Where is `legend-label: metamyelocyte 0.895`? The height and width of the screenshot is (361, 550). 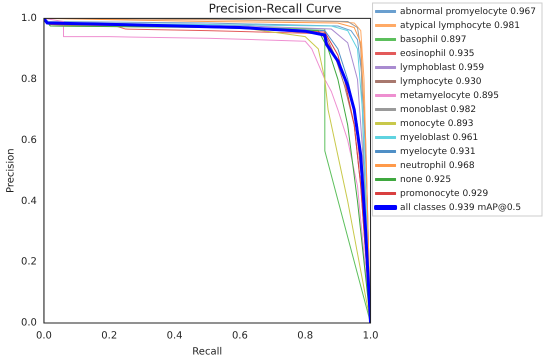
legend-label: metamyelocyte 0.895 is located at coordinates (450, 95).